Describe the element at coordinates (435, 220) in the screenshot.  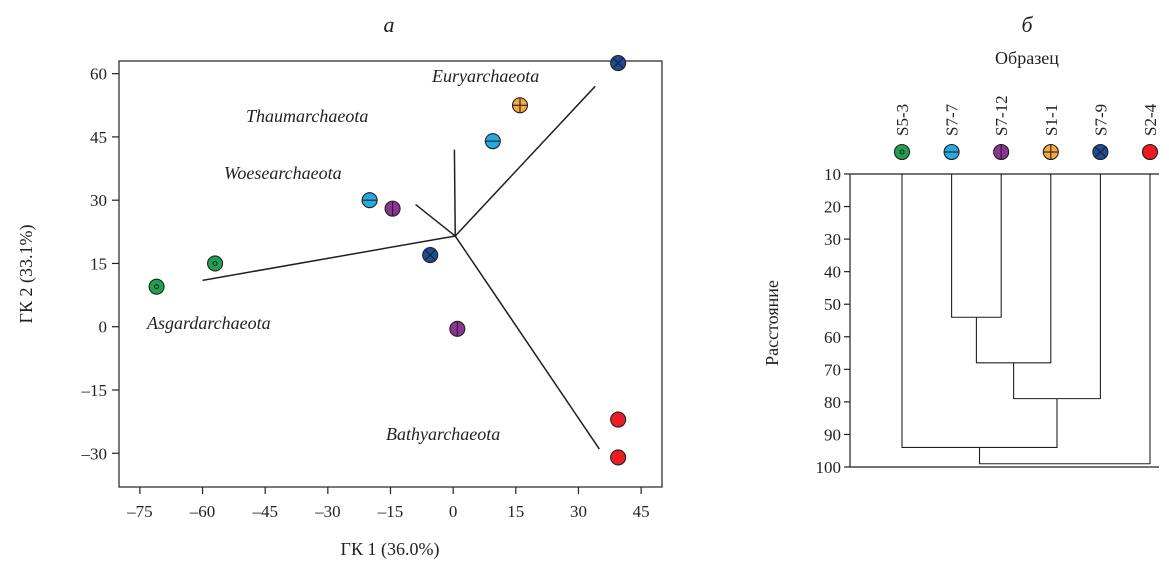
I see `vector-woesearchaeota` at that location.